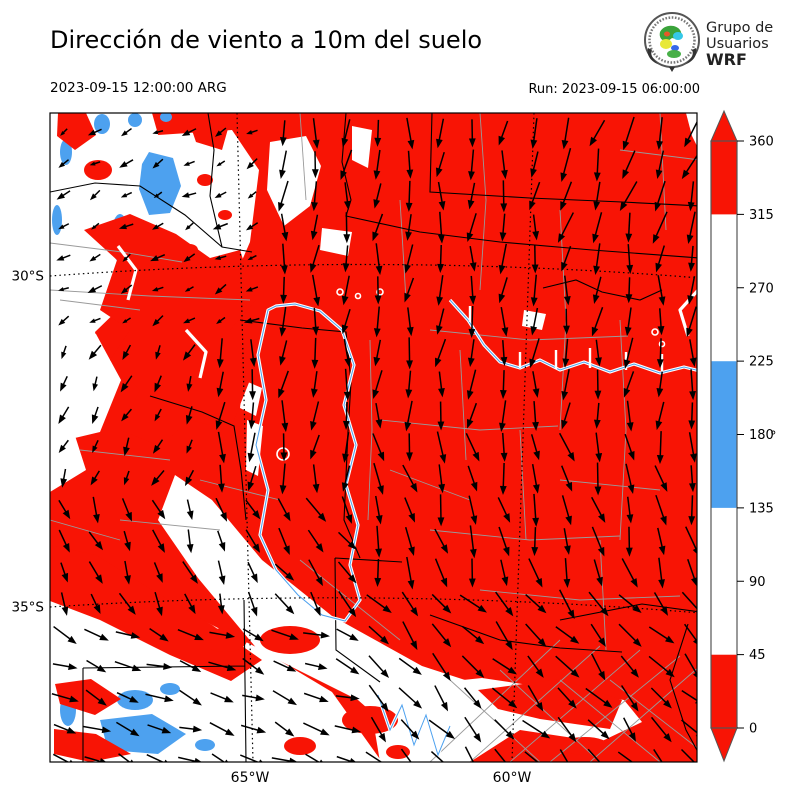  What do you see at coordinates (208, 131) in the screenshot?
I see `wind-sector-red` at bounding box center [208, 131].